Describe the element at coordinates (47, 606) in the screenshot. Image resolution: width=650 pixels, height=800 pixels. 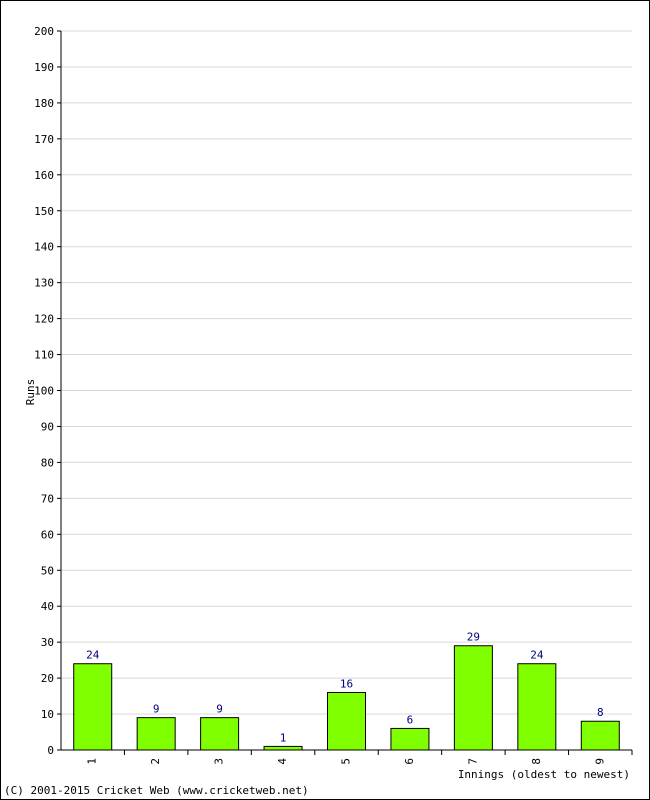
I see `y-tick-label: 40` at that location.